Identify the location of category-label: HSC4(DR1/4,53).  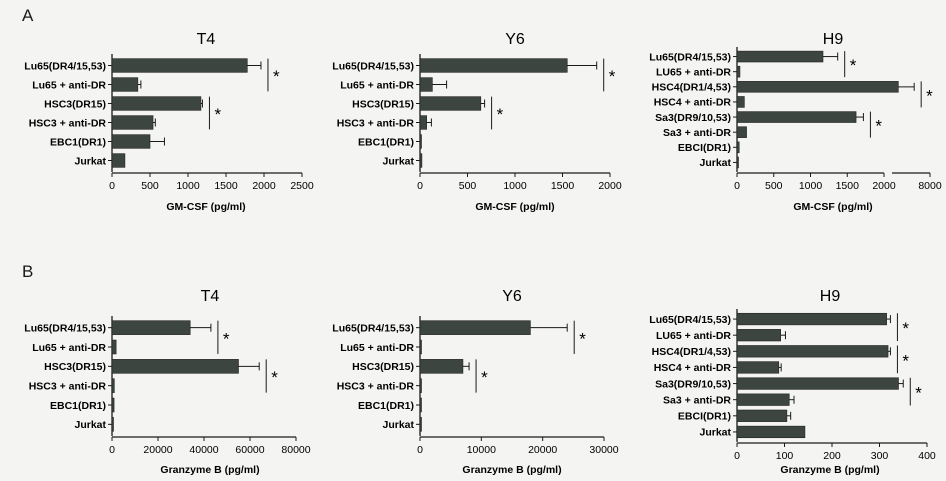
(691, 88).